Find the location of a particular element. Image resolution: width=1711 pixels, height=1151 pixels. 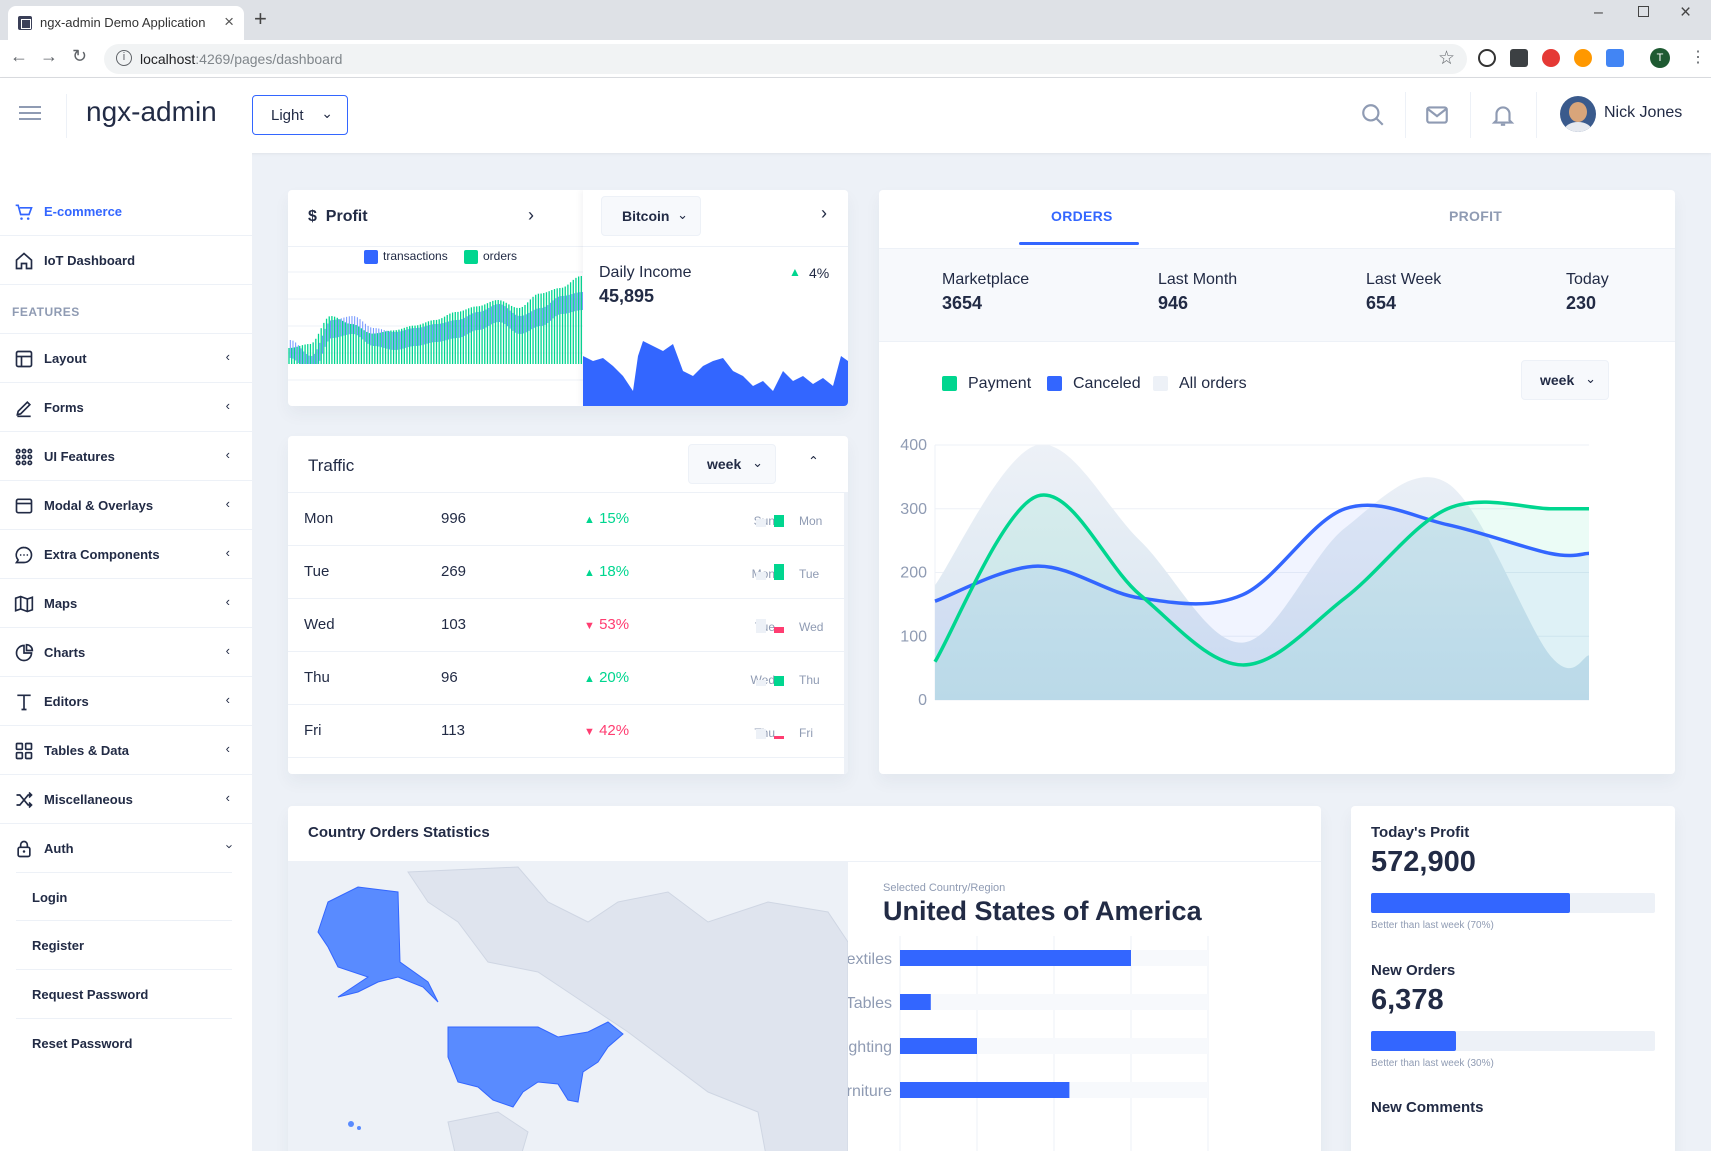

new-orders-title: New Orders is located at coordinates (1413, 970).